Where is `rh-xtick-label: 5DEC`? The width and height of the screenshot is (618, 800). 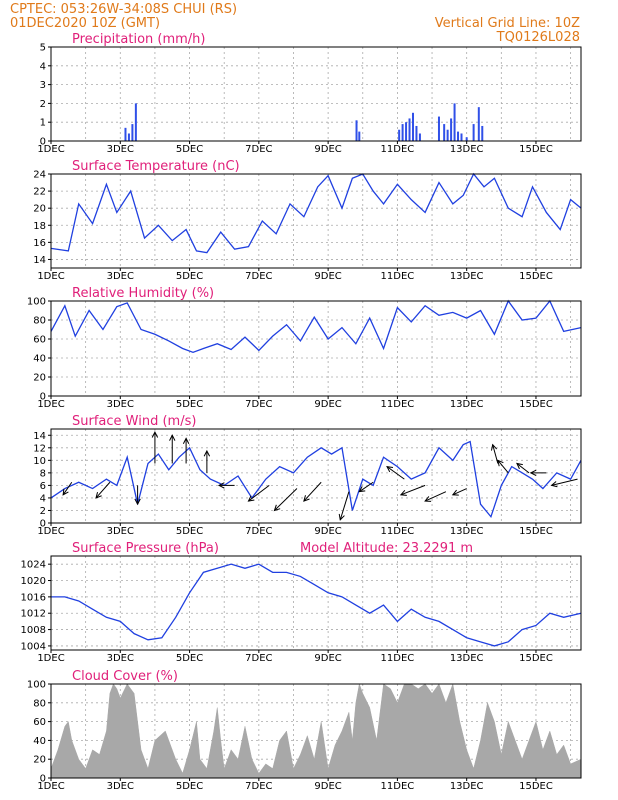 rh-xtick-label: 5DEC is located at coordinates (189, 404).